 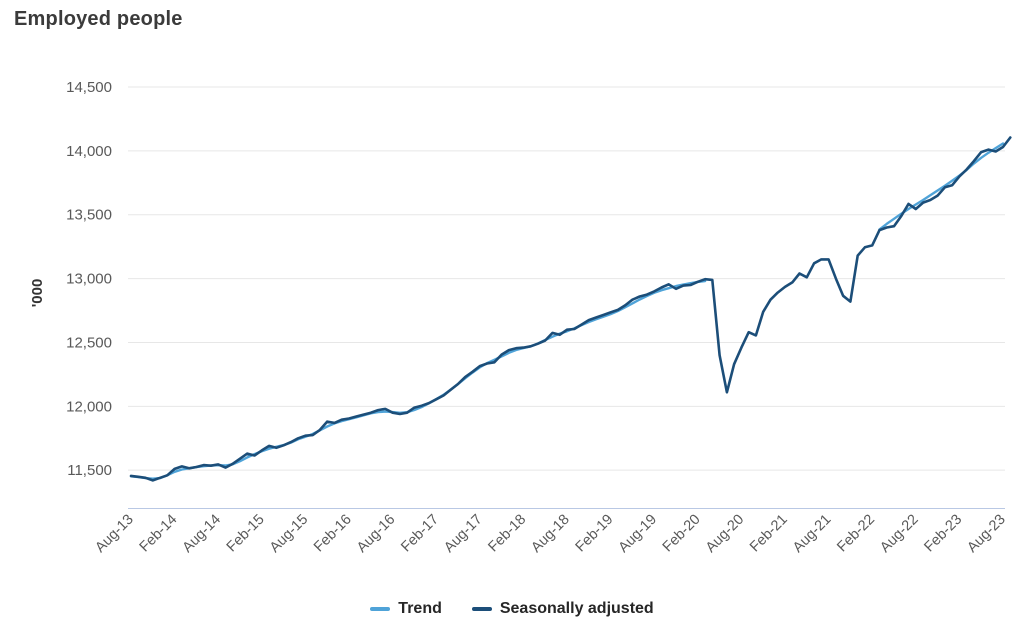 What do you see at coordinates (114, 534) in the screenshot?
I see `x-tick-label: Aug-13` at bounding box center [114, 534].